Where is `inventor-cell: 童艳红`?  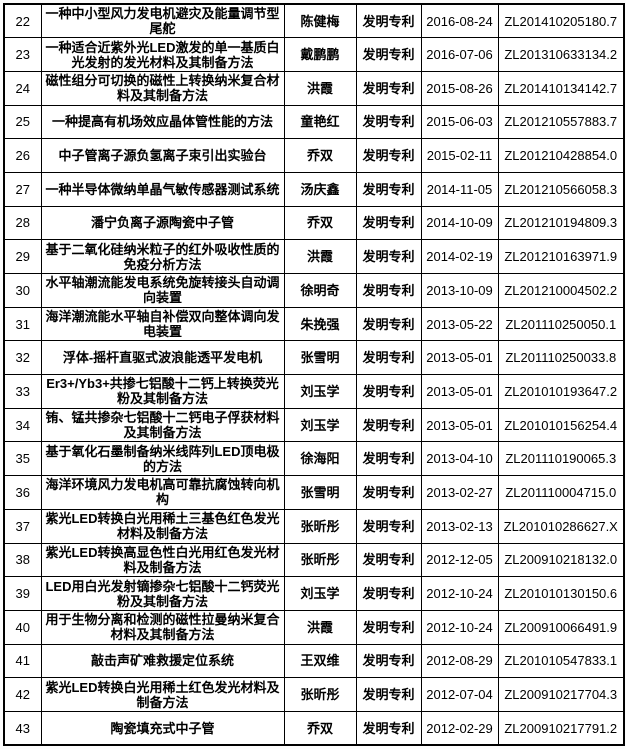 inventor-cell: 童艳红 is located at coordinates (320, 122).